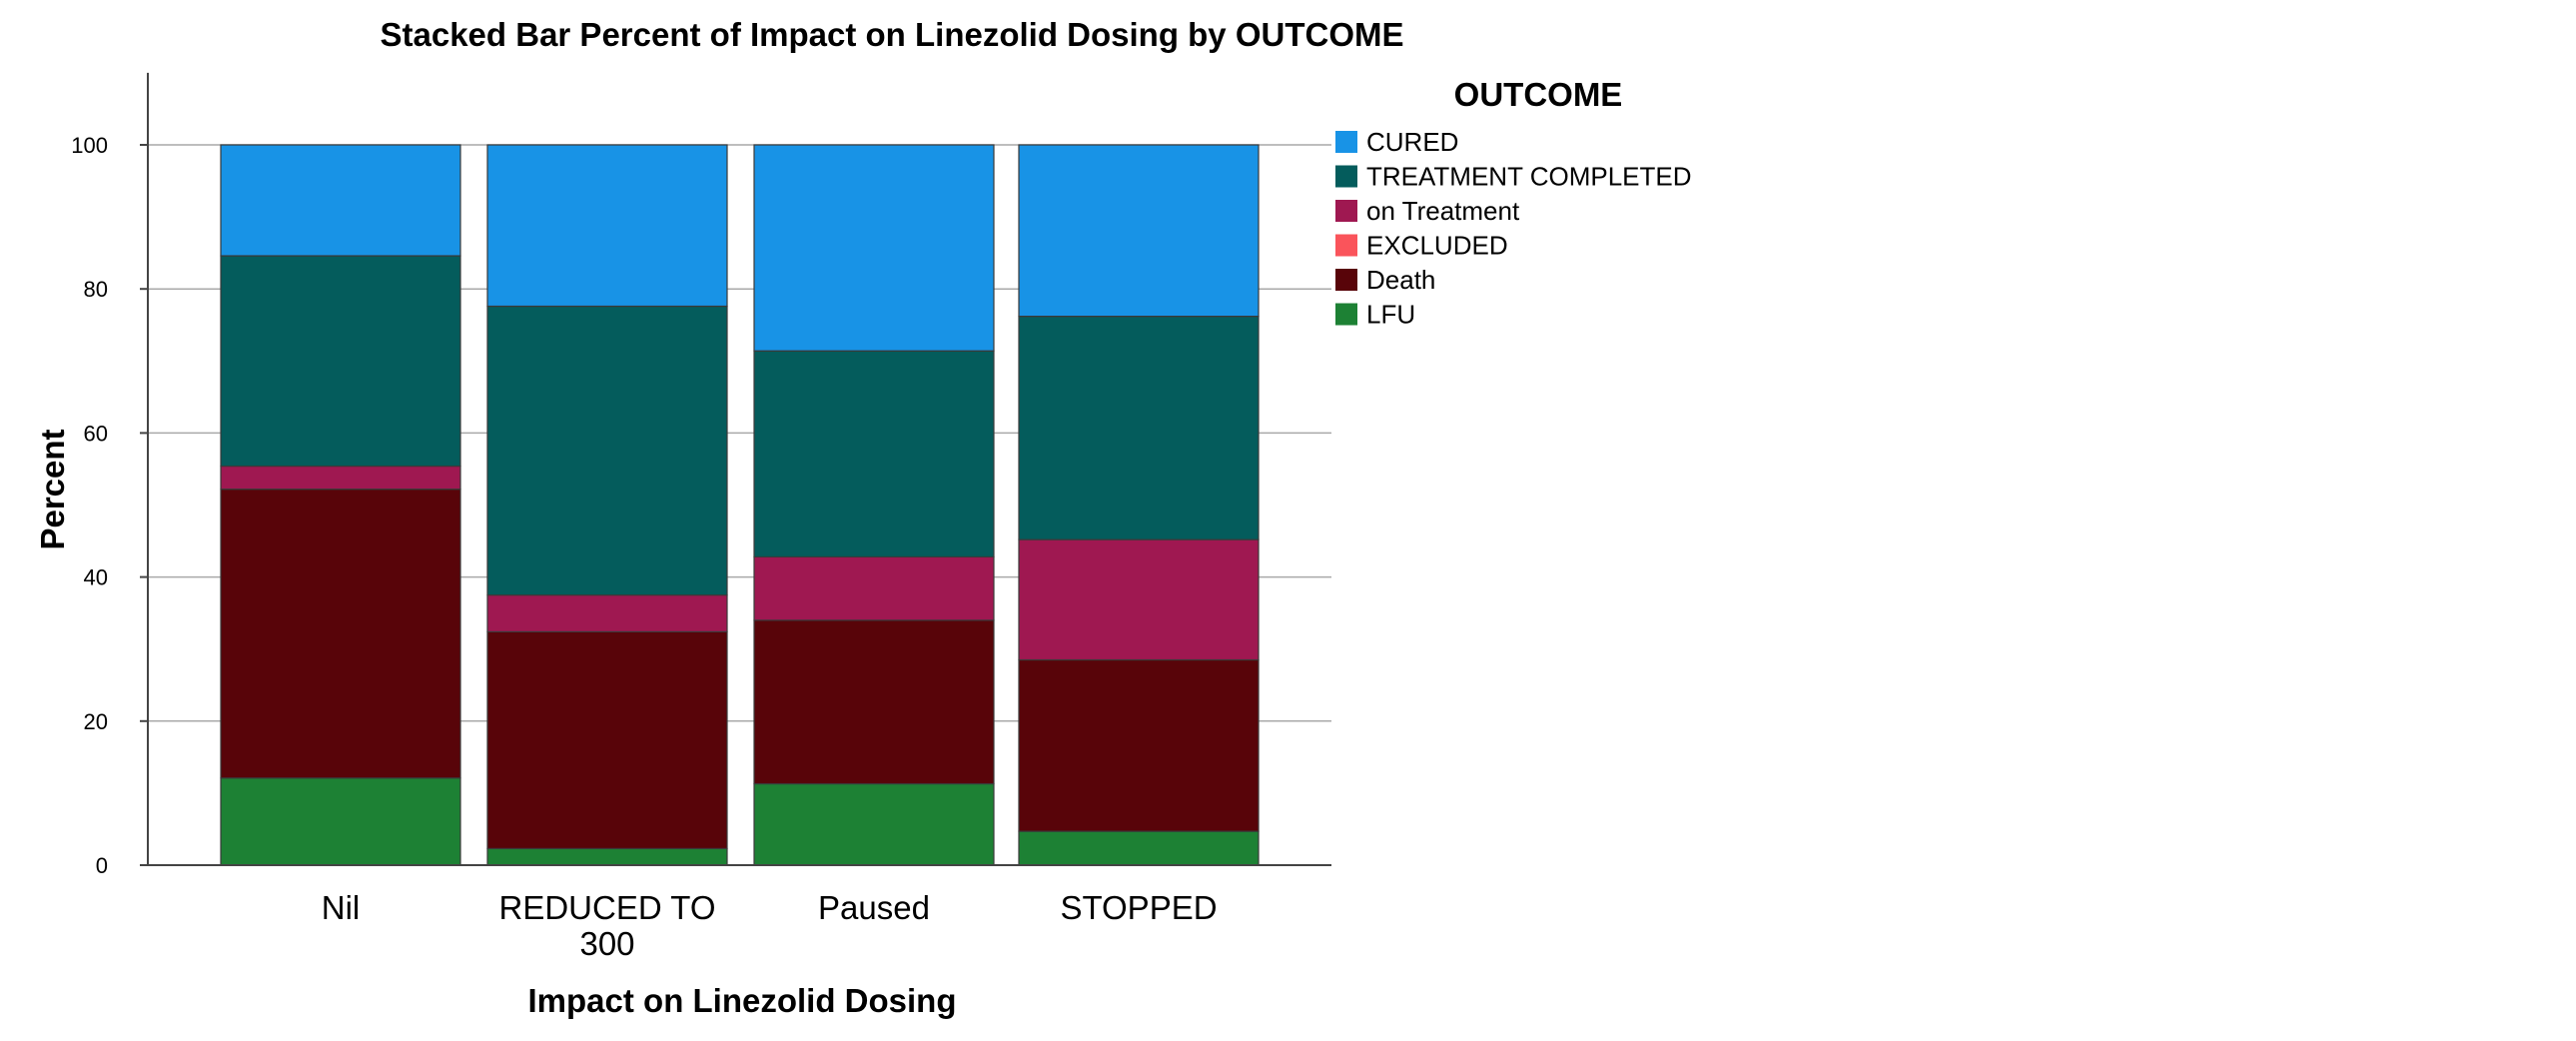 This screenshot has width=2576, height=1041. I want to click on legend-swatch-treatment-completed, so click(1346, 176).